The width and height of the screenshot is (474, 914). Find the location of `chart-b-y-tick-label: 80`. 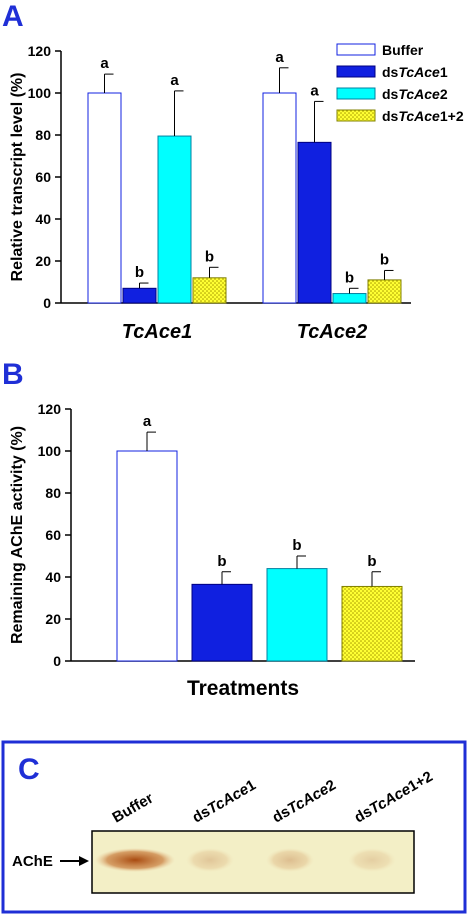

chart-b-y-tick-label: 80 is located at coordinates (53, 493).